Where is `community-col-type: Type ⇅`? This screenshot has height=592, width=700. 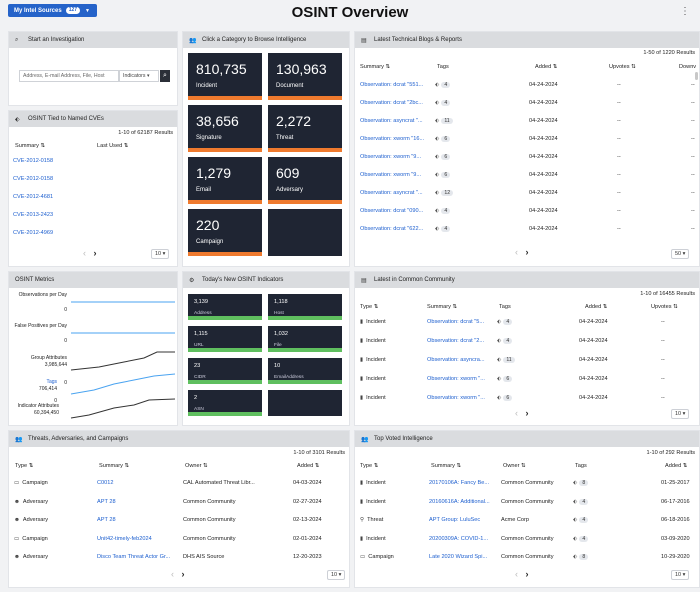
community-col-type: Type ⇅ is located at coordinates (369, 307).